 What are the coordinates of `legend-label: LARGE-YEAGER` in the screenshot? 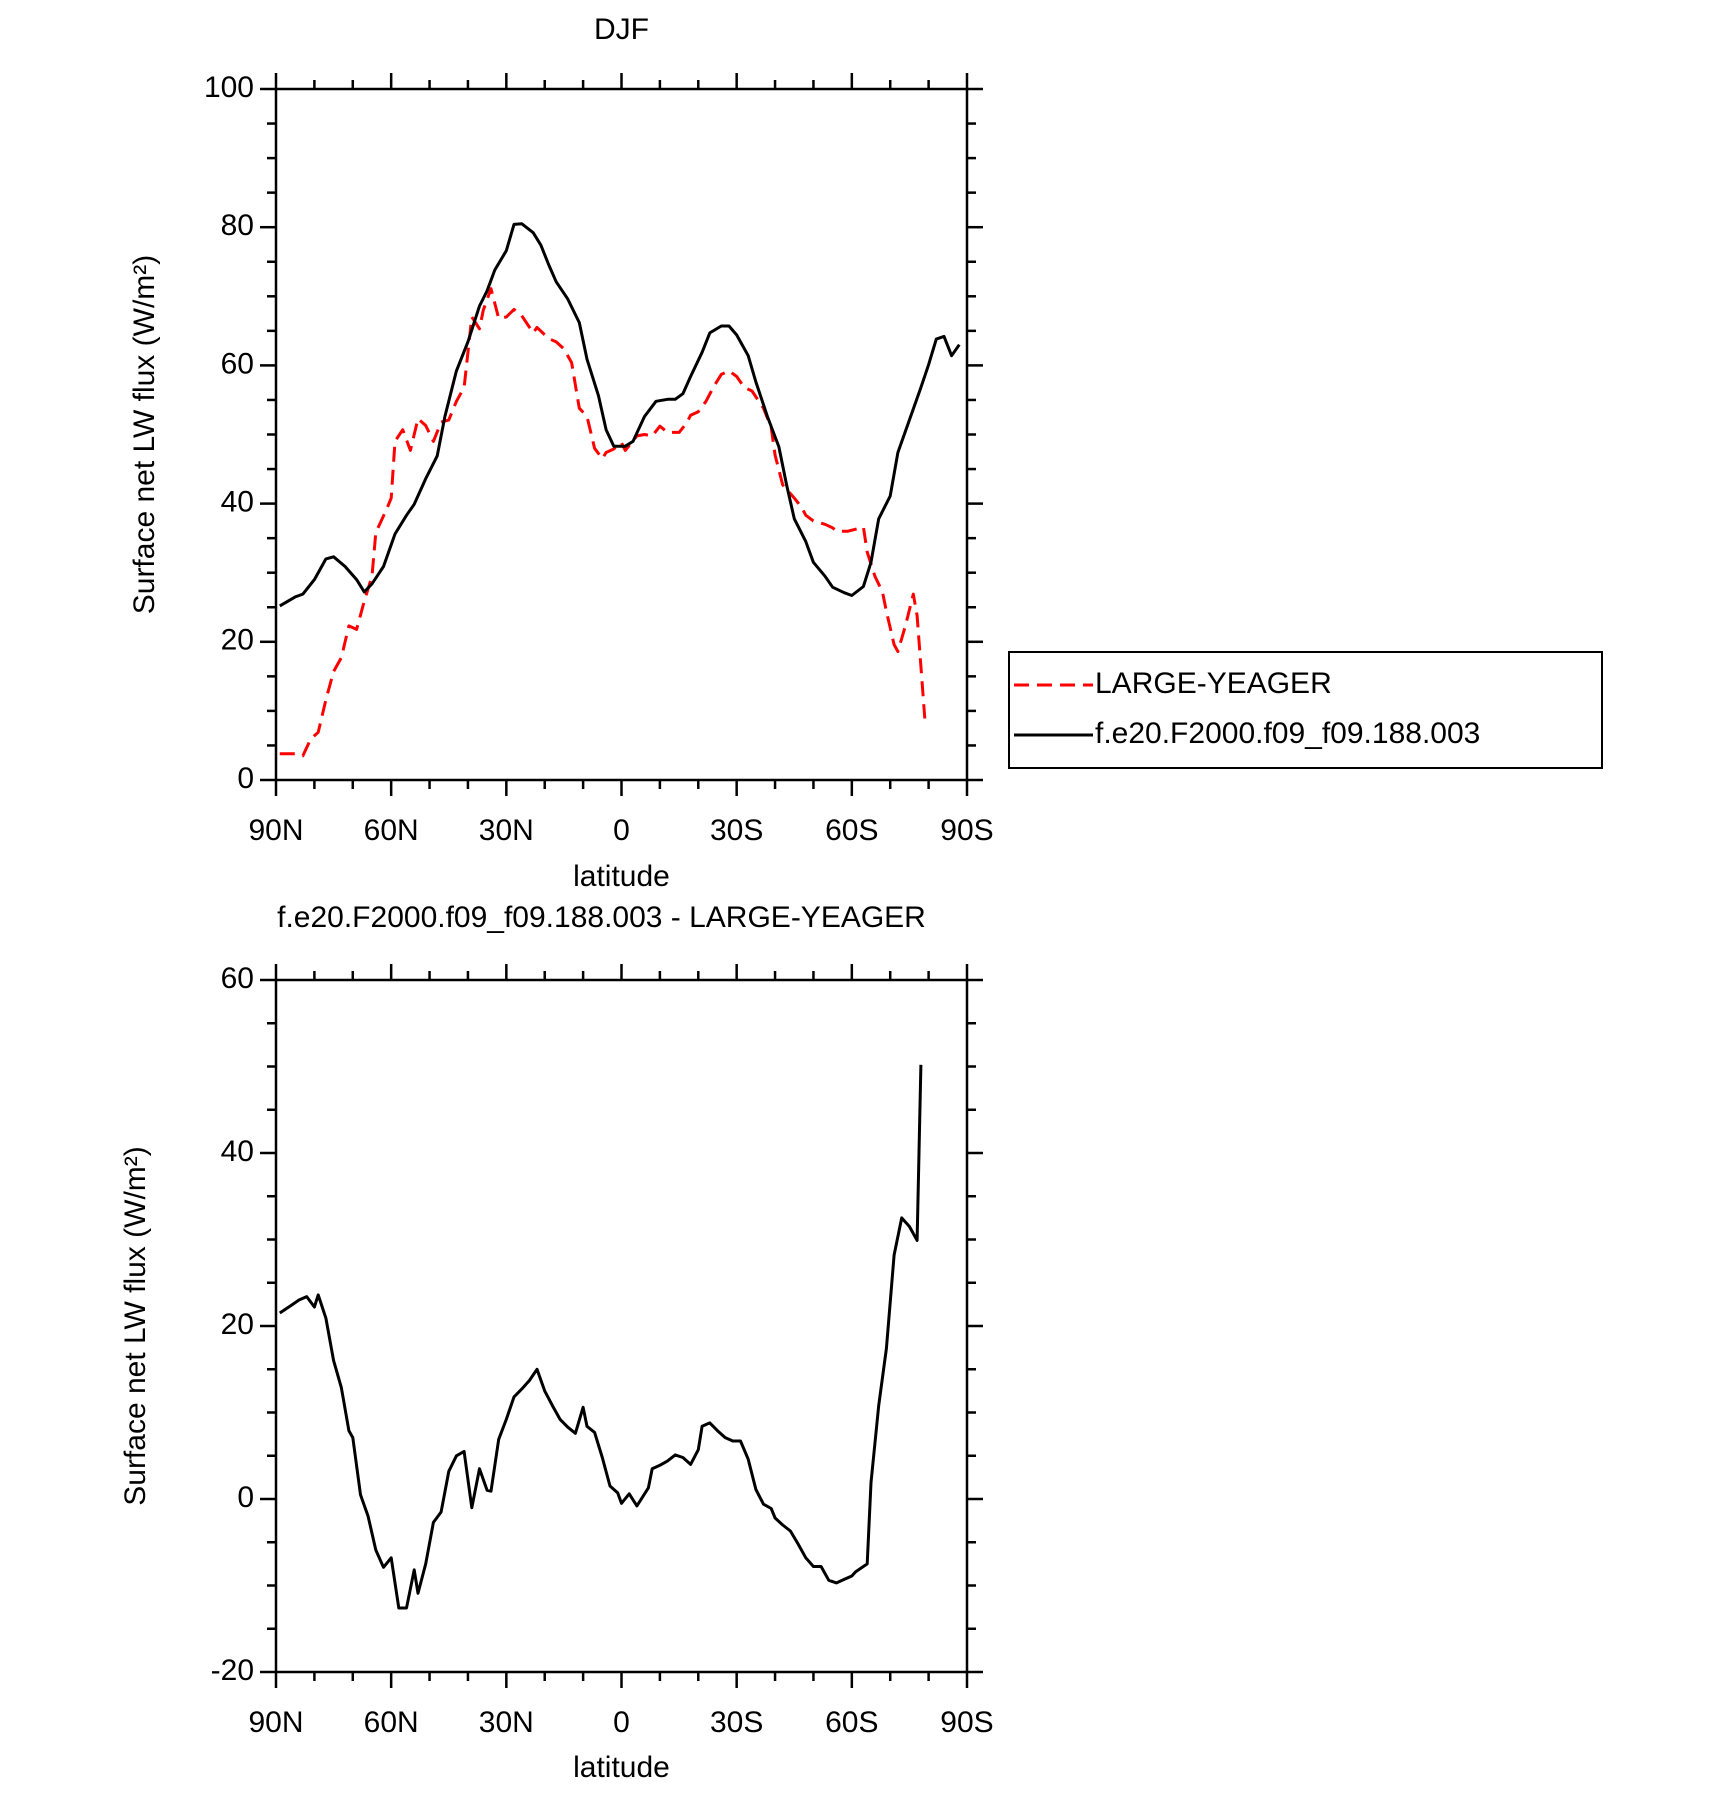 It's located at (1213, 683).